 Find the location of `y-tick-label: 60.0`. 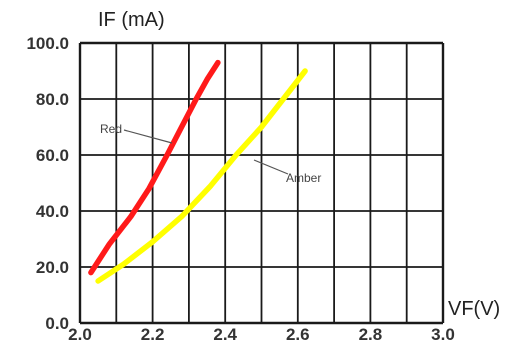

y-tick-label: 60.0 is located at coordinates (52, 155).